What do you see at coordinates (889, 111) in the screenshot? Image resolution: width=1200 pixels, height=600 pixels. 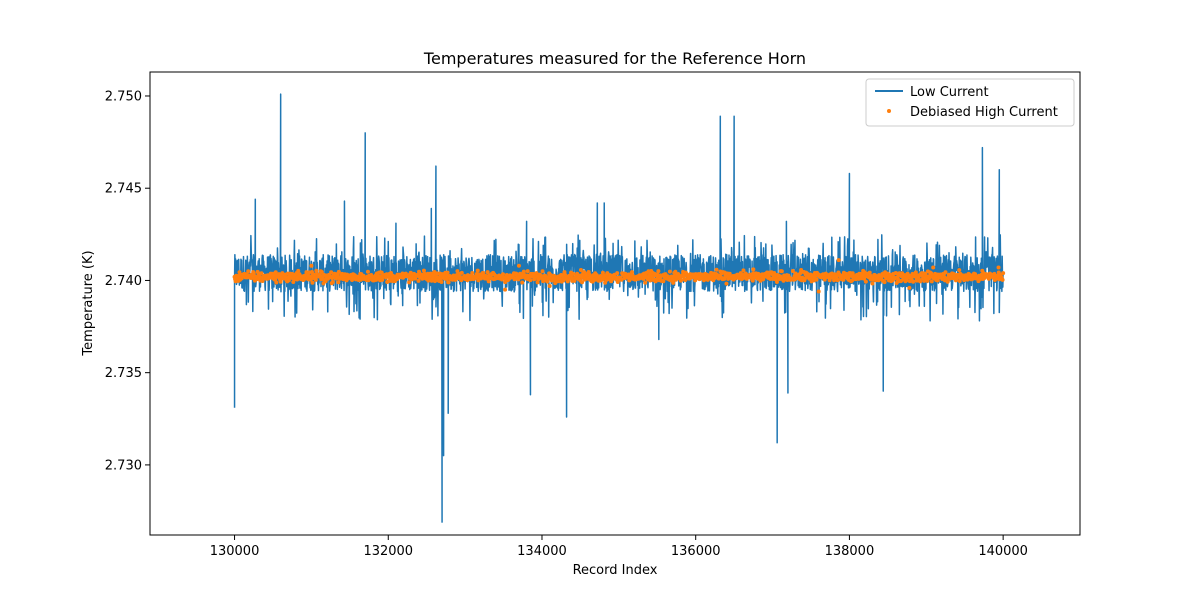 I see `legend-dot-swatch` at bounding box center [889, 111].